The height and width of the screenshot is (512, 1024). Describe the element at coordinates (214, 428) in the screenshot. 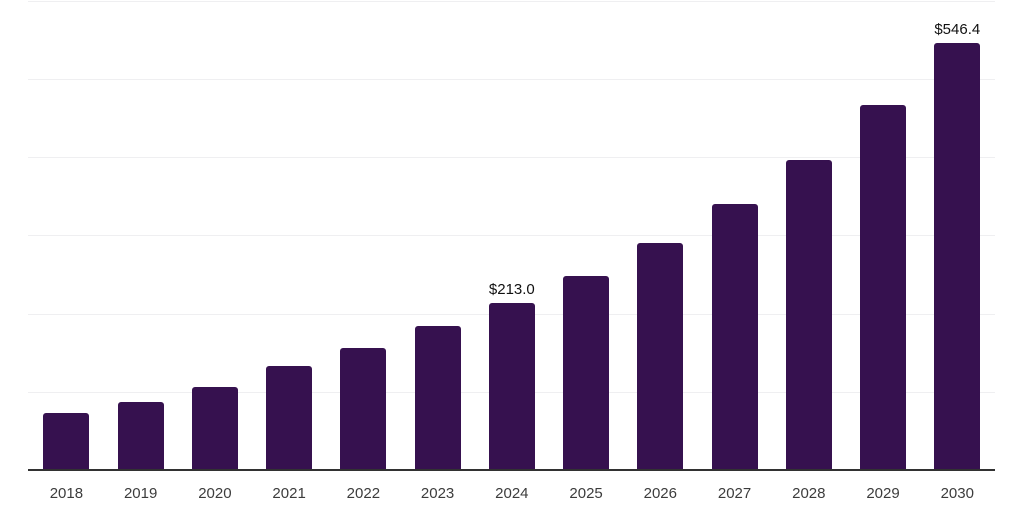

I see `bar-2020` at that location.